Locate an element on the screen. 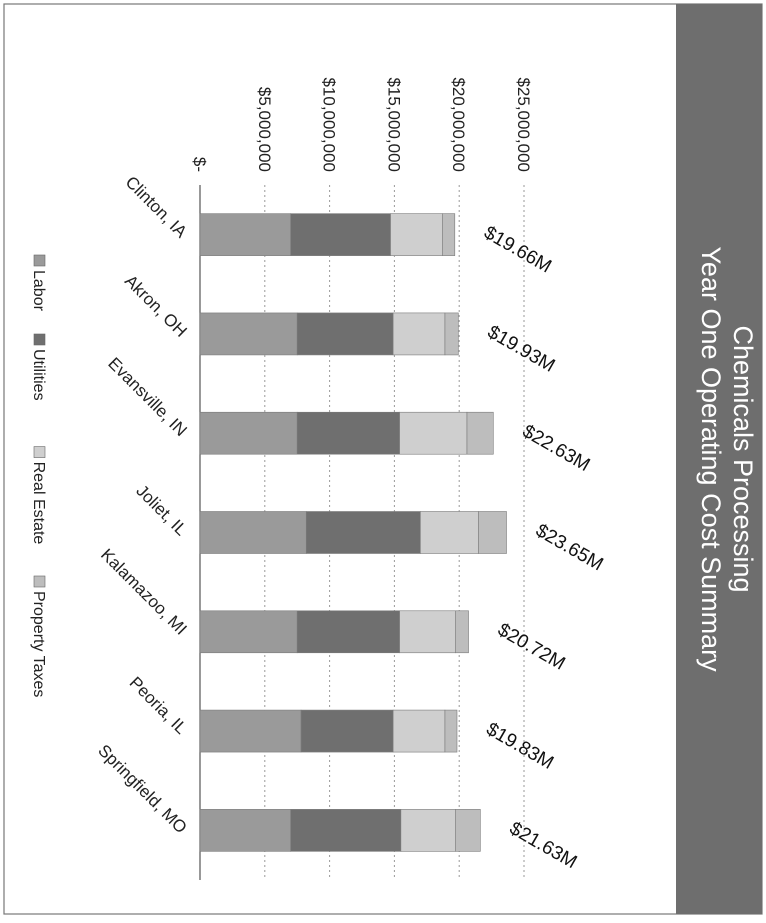 This screenshot has height=923, width=766. legend-group: Labor Utilities Real Estate Property Taxes is located at coordinates (38, 475).